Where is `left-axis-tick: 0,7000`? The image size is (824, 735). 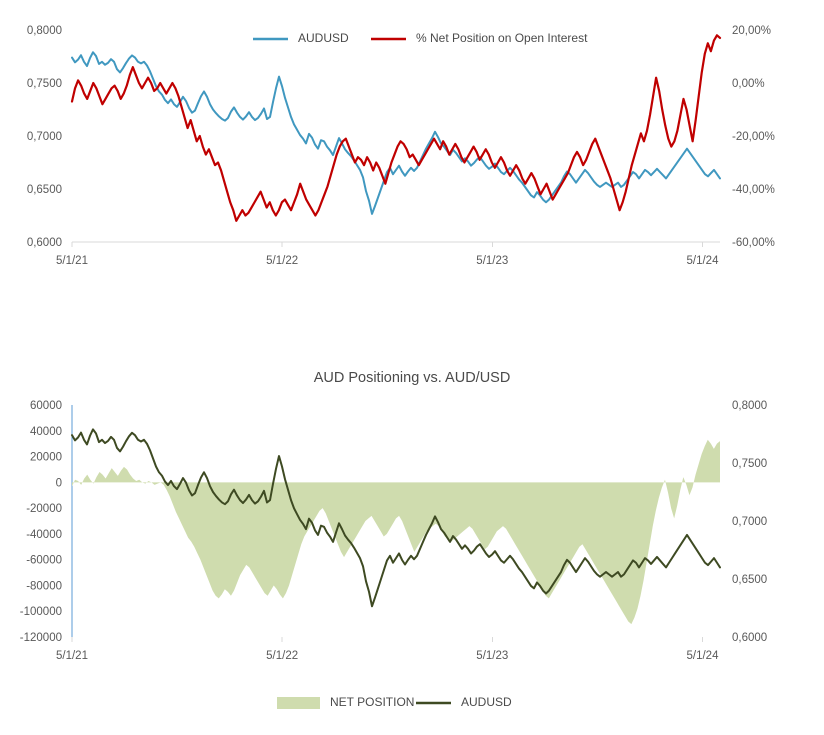
left-axis-tick: 0,7000 is located at coordinates (44, 137).